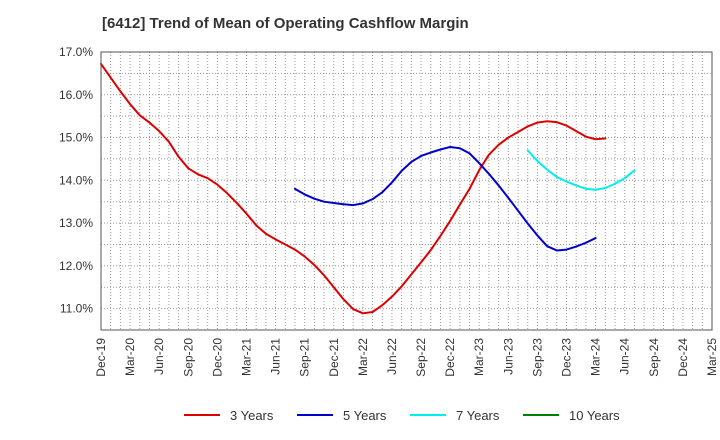 The height and width of the screenshot is (440, 720). I want to click on x-tick-label: Jun-21, so click(276, 356).